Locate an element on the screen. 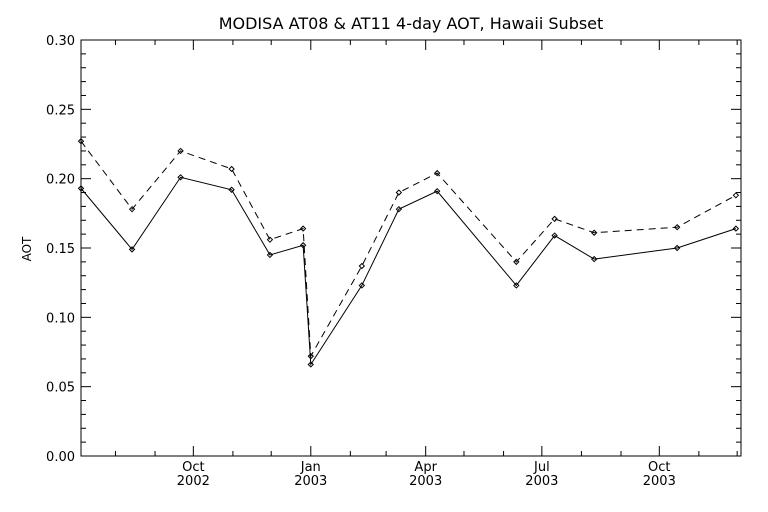 This screenshot has height=512, width=768. x-tick-month-label: Jan is located at coordinates (310, 467).